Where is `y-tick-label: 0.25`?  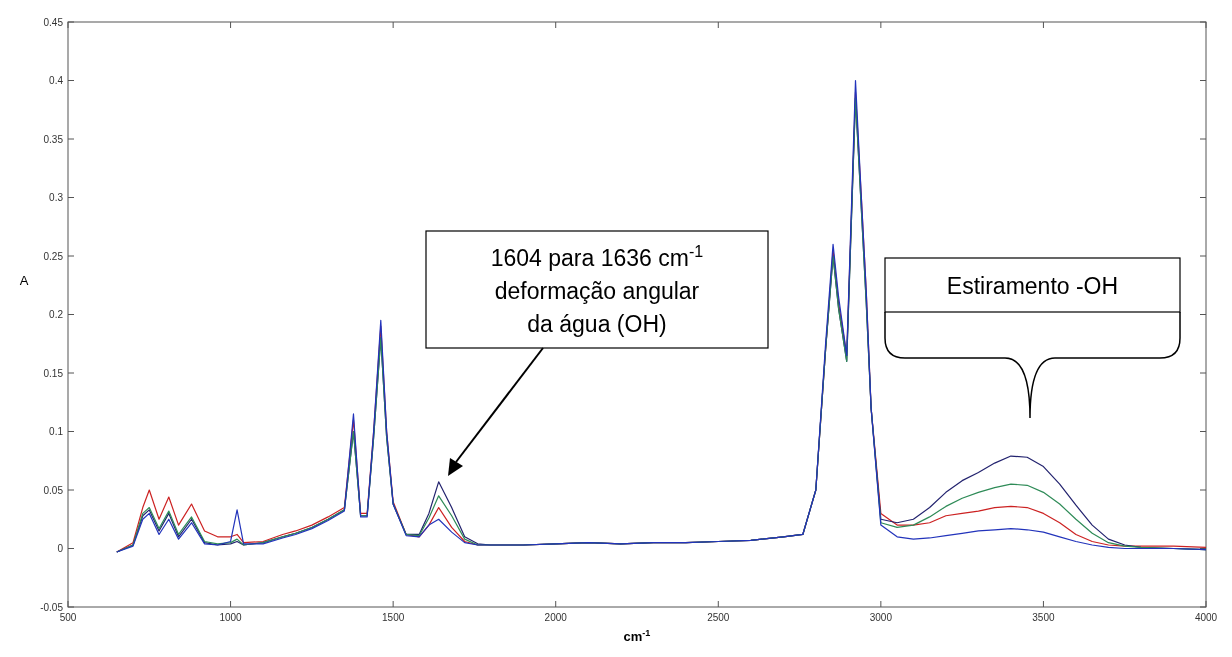
y-tick-label: 0.25 is located at coordinates (53, 256).